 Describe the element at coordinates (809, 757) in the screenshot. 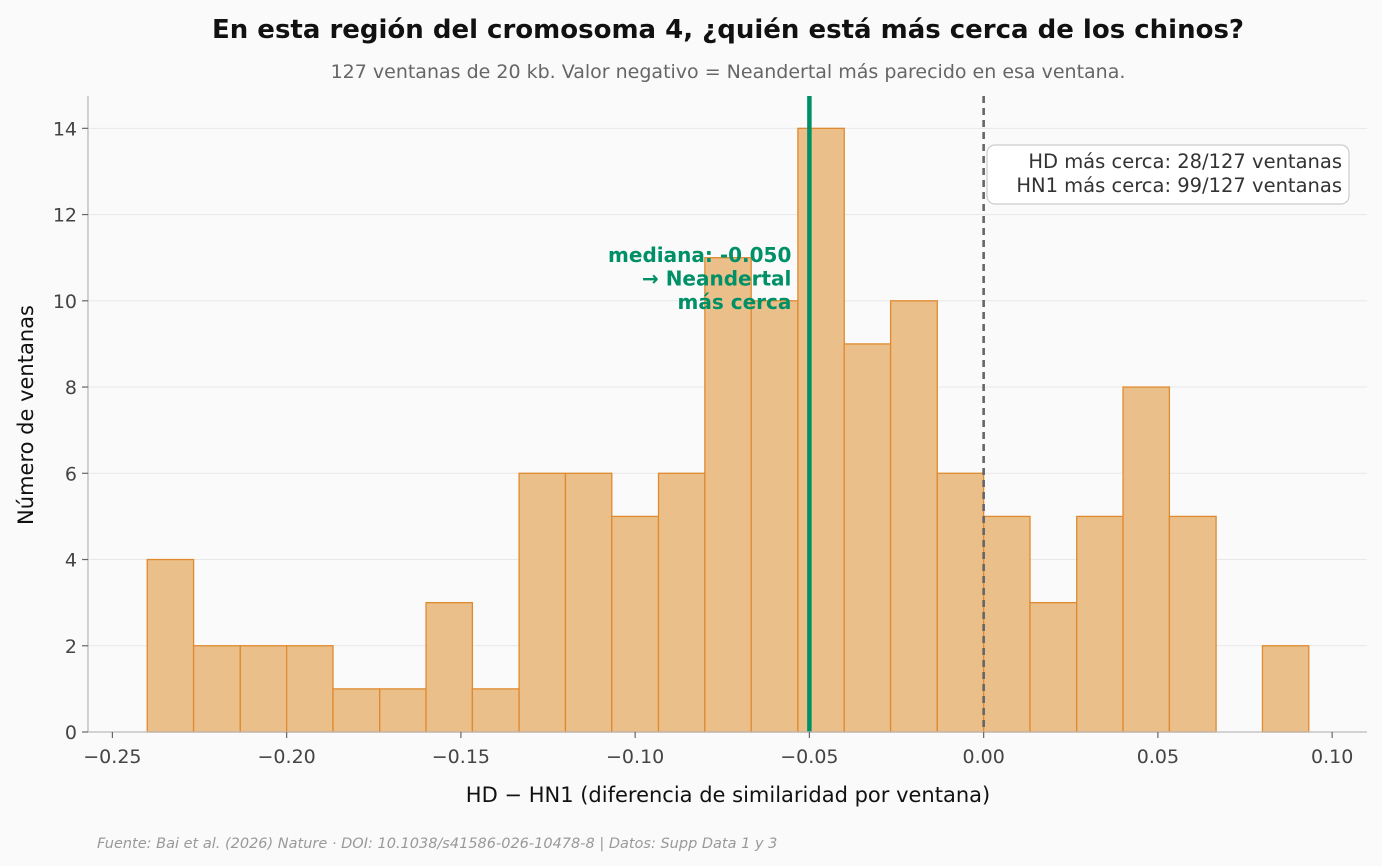

I see `x-tick-label: −0.05` at that location.